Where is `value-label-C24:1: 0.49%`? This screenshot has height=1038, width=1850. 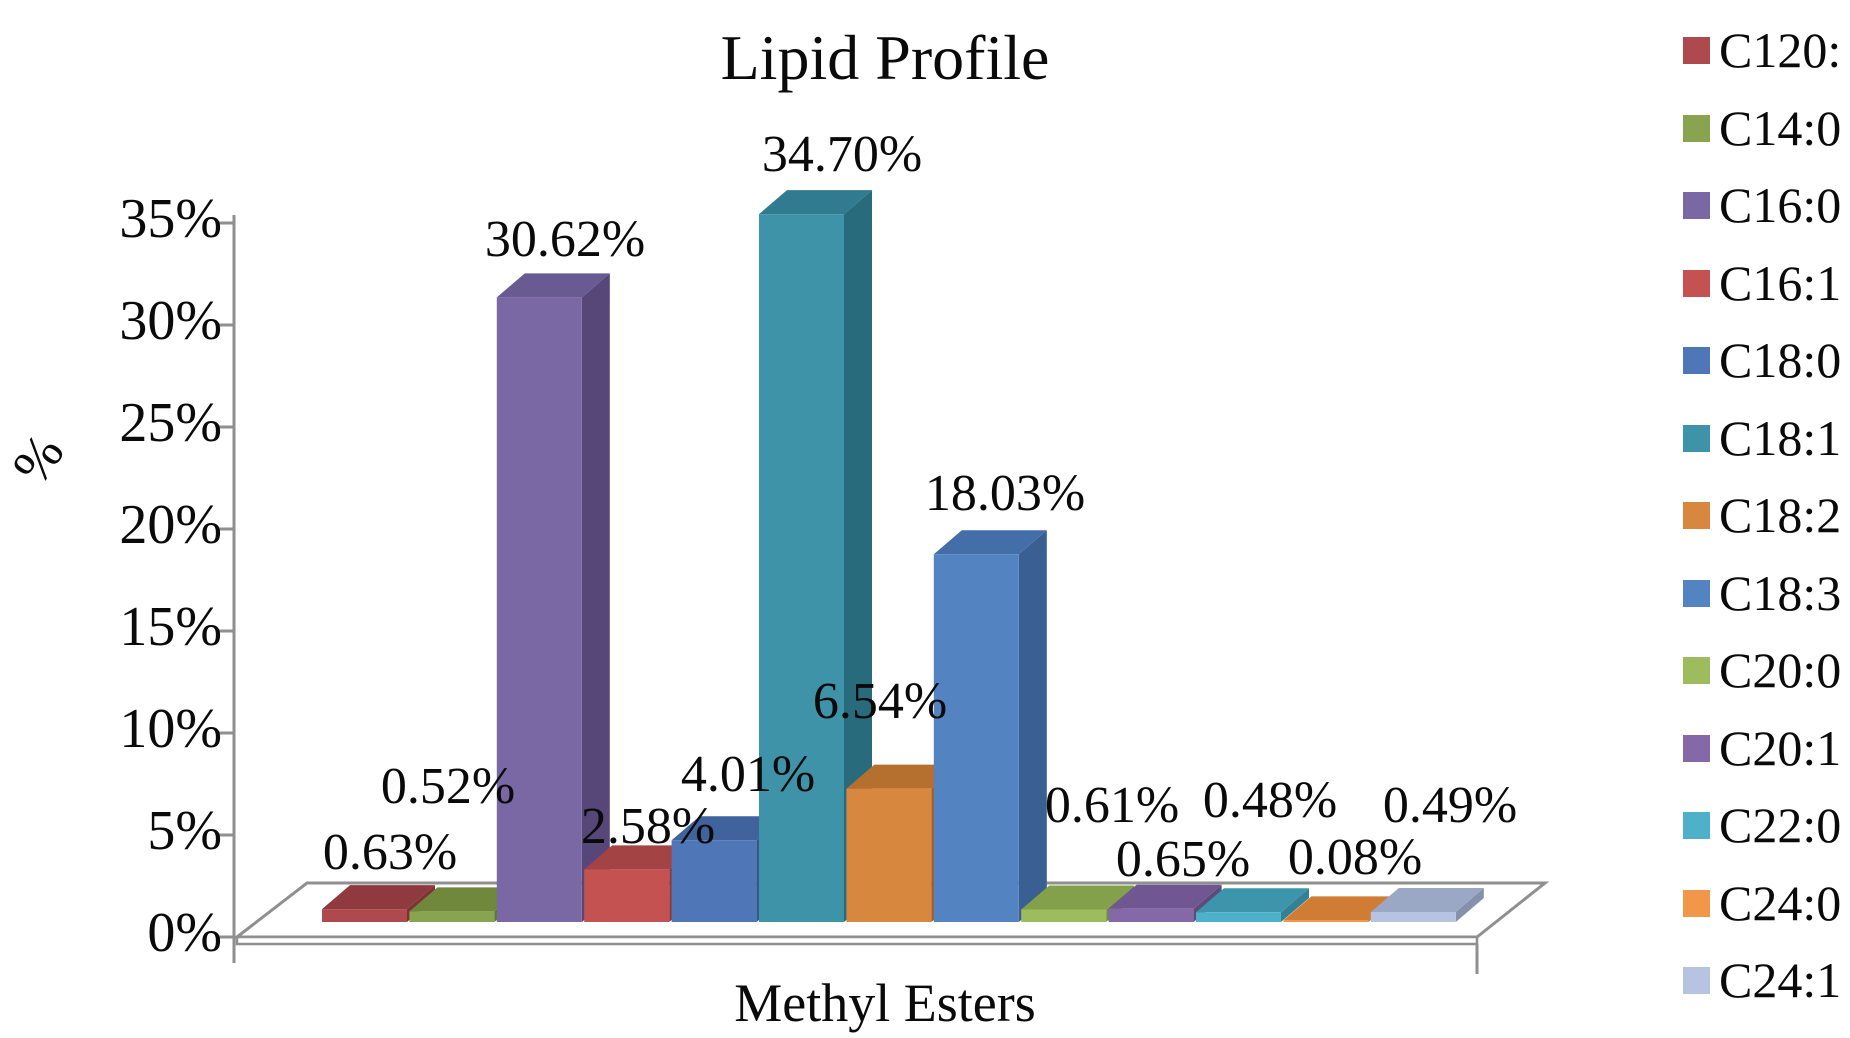
value-label-C24:1: 0.49% is located at coordinates (1450, 805).